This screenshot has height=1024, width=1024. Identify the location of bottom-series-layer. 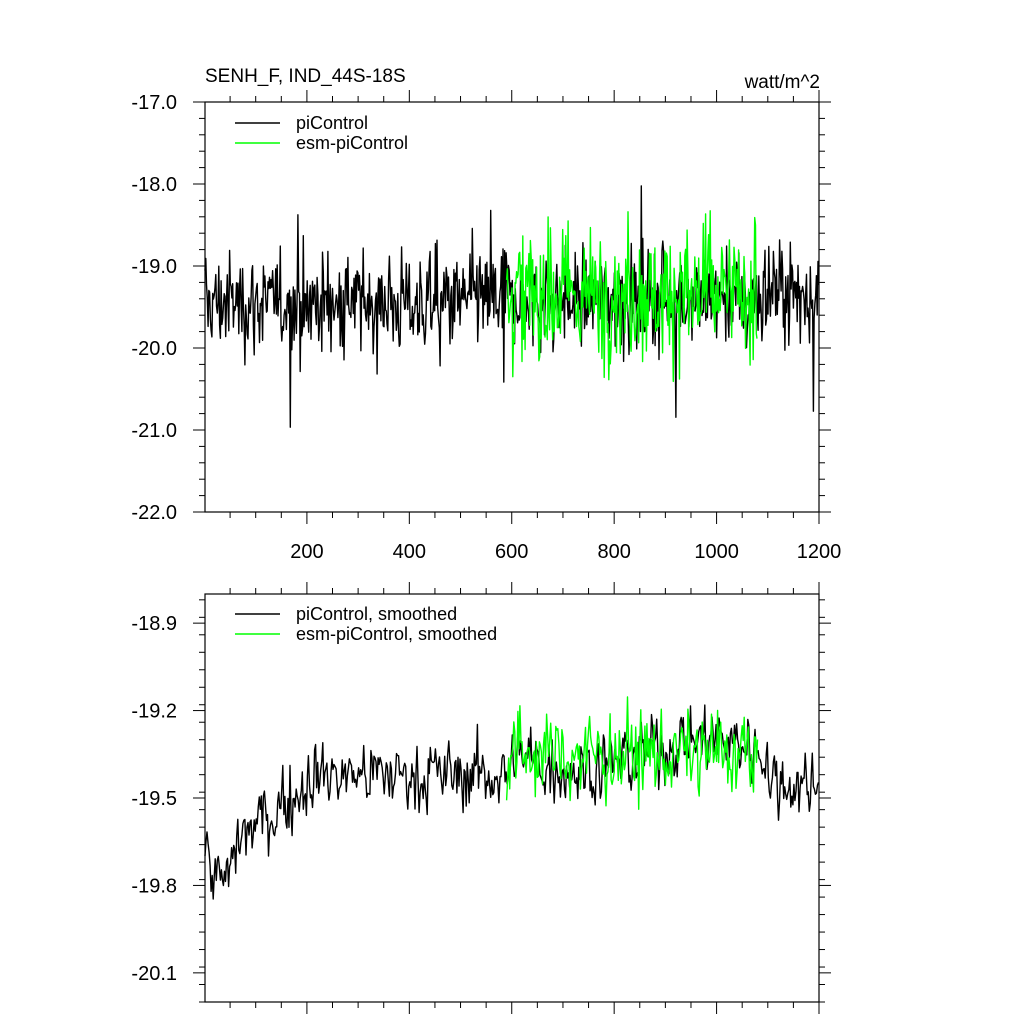
(512, 798).